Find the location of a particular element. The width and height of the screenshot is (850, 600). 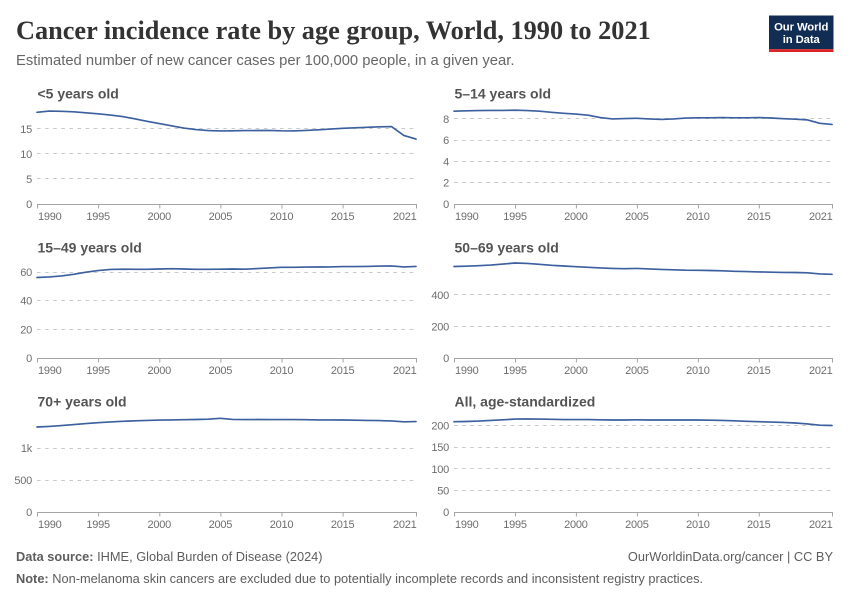

svg-text: 40 is located at coordinates (26, 302).